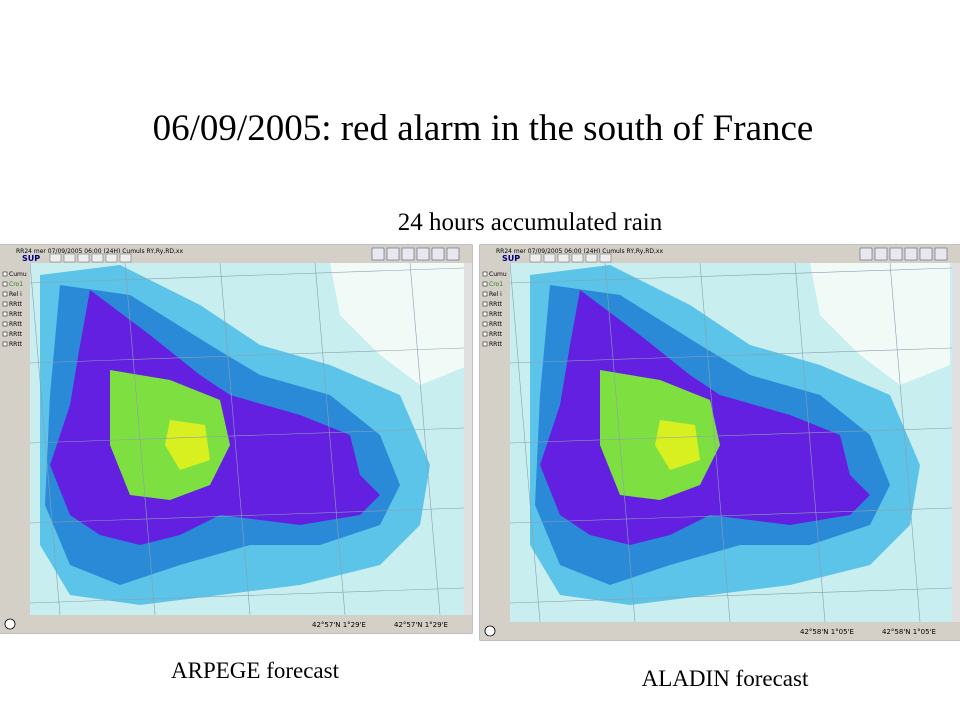  Describe the element at coordinates (725, 678) in the screenshot. I see `panel-caption: ALADIN forecast` at that location.